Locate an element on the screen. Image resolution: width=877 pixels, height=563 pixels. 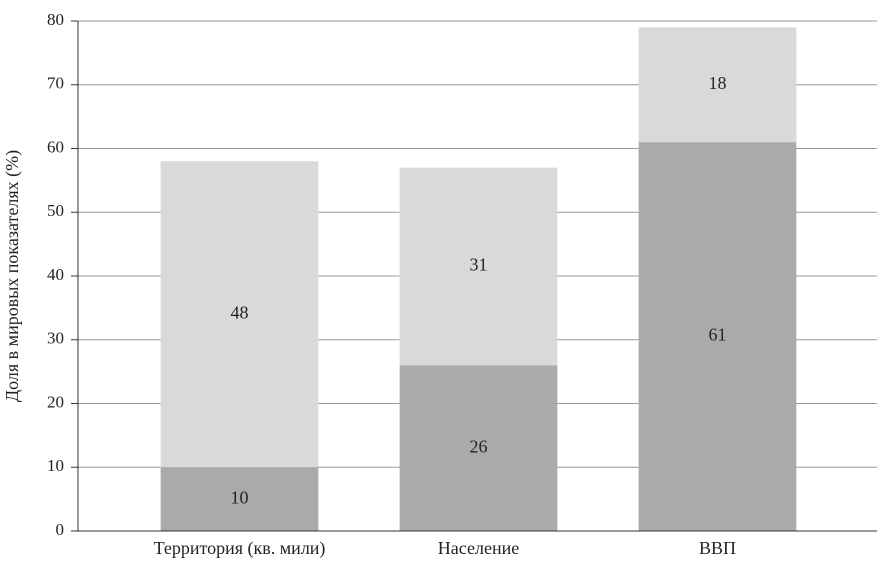
y-tick-label: 0 is located at coordinates (60, 529).